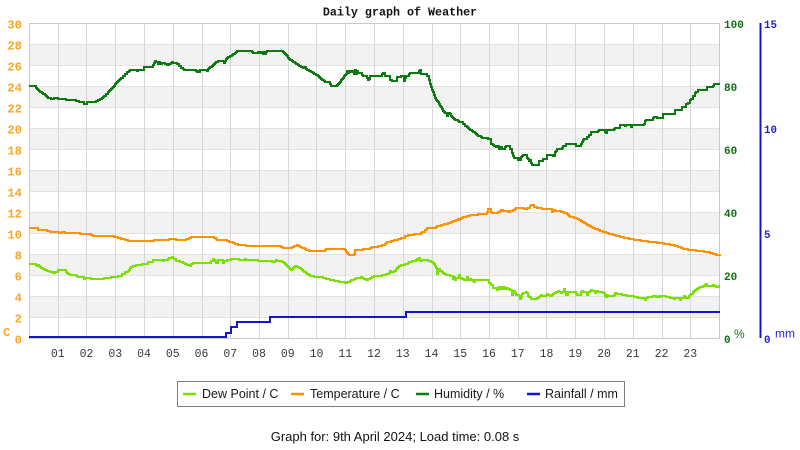 Image resolution: width=800 pixels, height=450 pixels. Describe the element at coordinates (18, 320) in the screenshot. I see `svg-text: 2` at that location.